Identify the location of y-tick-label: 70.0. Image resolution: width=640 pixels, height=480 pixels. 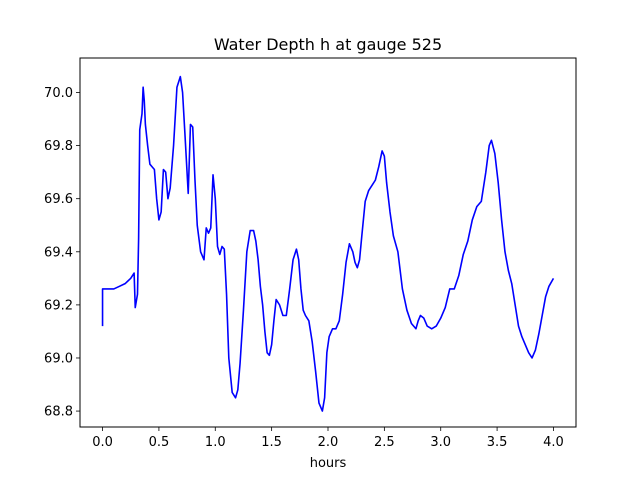
(58, 93).